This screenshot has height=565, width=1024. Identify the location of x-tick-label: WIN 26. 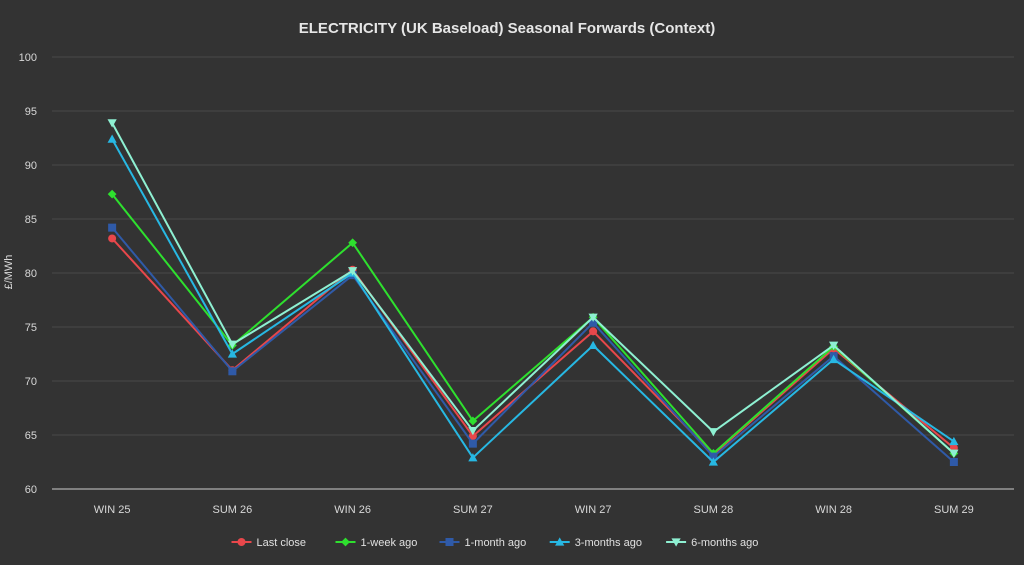
(352, 510).